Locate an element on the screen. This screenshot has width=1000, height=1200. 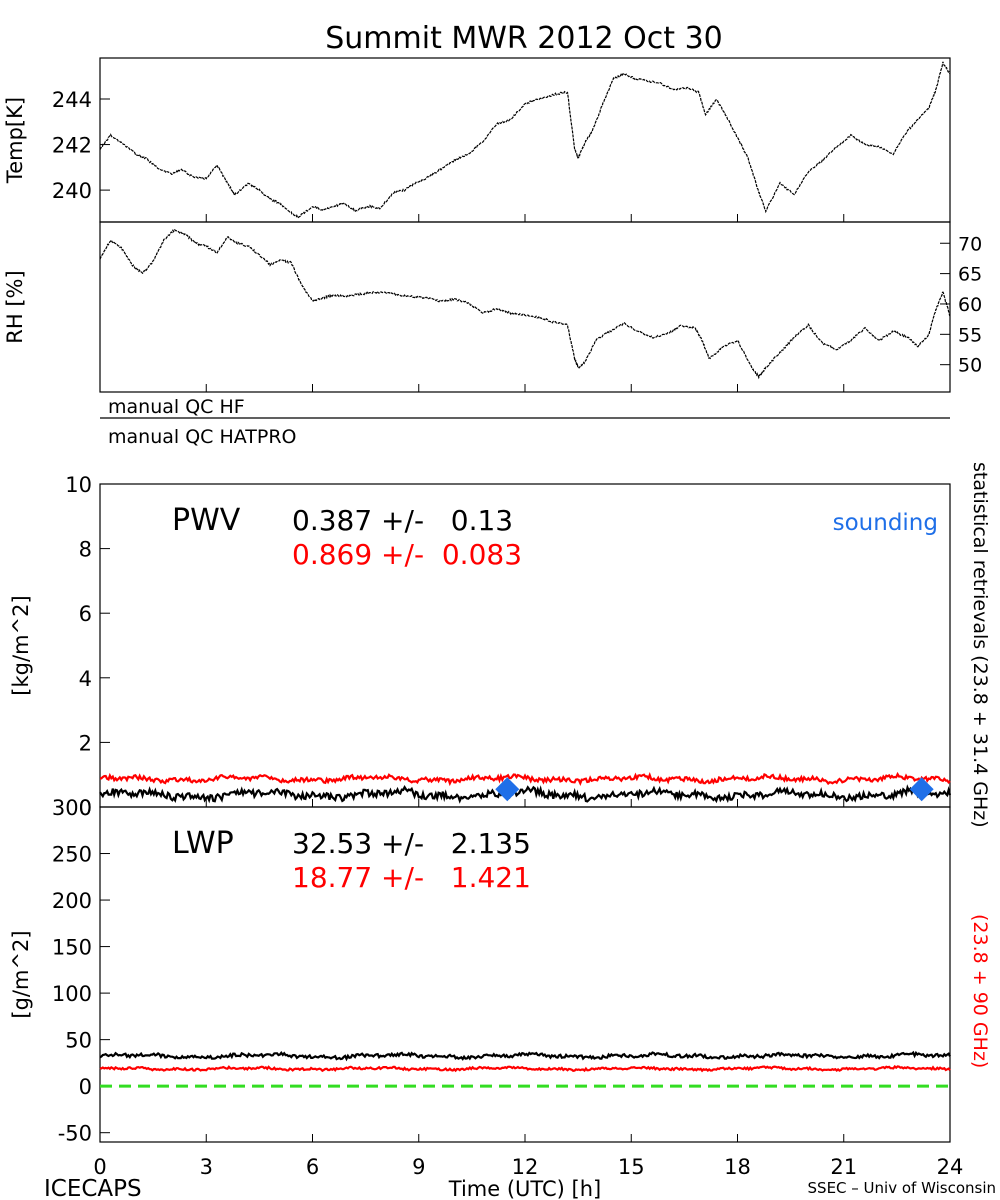
panel-temp: 240 242 244 Temp[K] is located at coordinates (477, 140).